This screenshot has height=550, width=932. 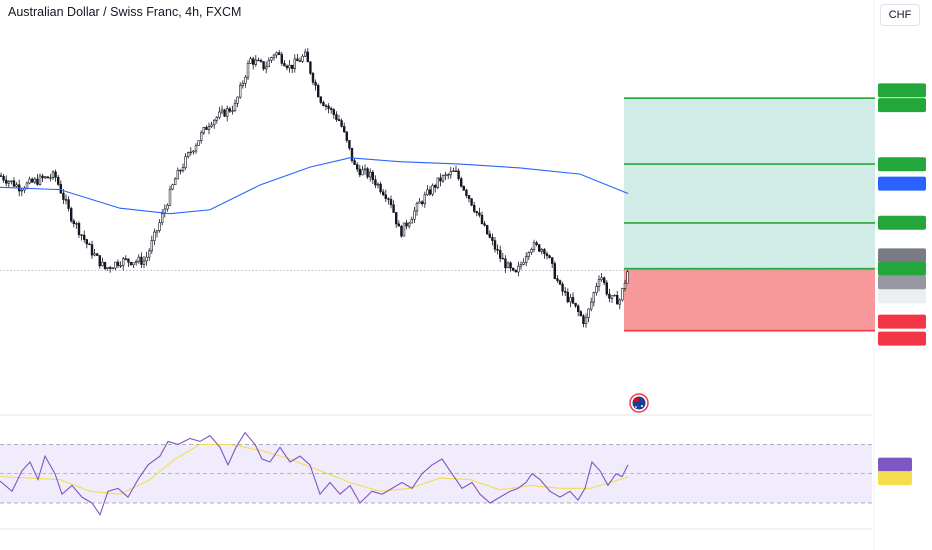 I want to click on au-flag-icon, so click(x=639, y=403).